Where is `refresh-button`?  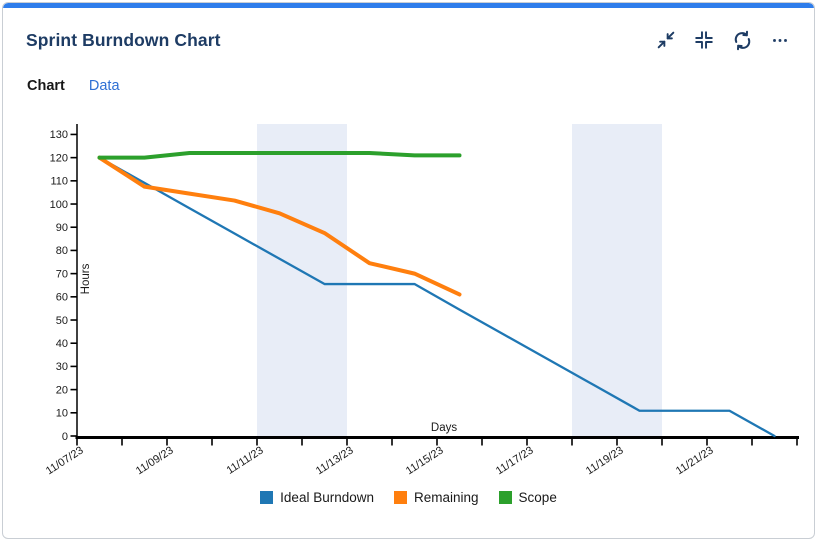 refresh-button is located at coordinates (742, 40).